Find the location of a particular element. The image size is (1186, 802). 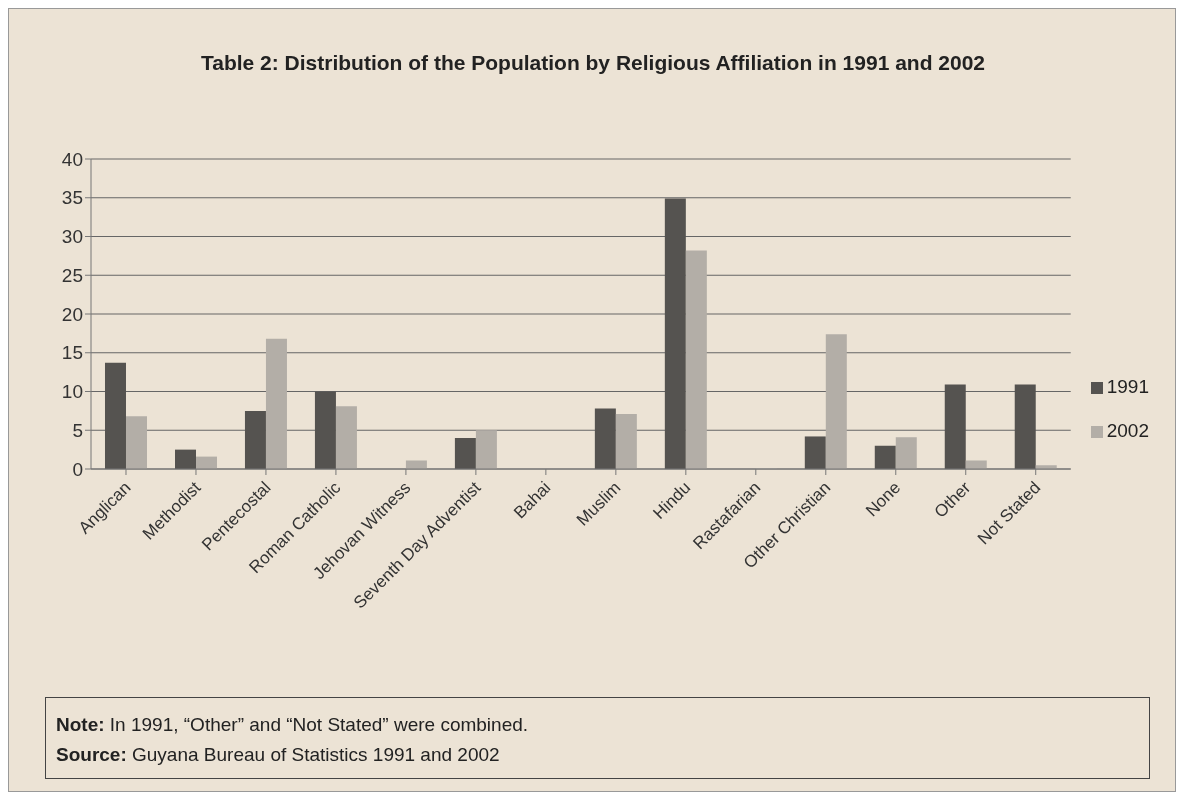

y-tick-label: 10 is located at coordinates (72, 392).